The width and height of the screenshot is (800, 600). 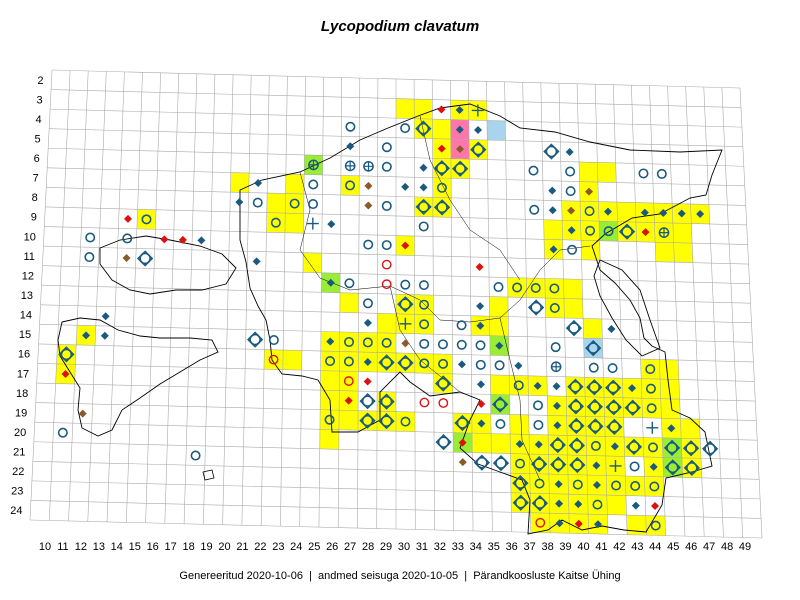 I want to click on row-label: 24, so click(x=16, y=511).